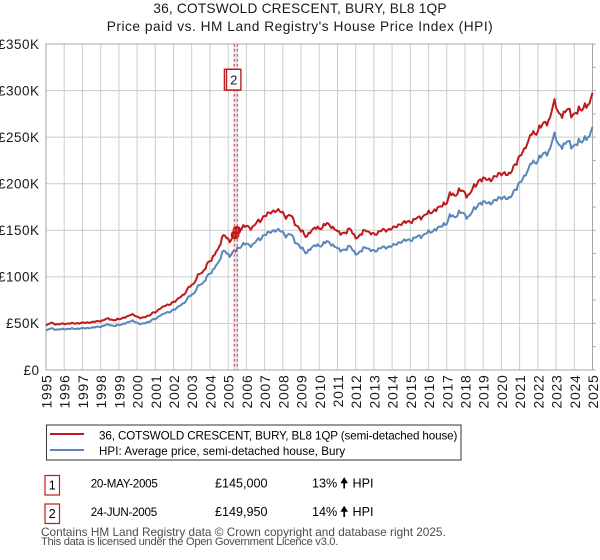  Describe the element at coordinates (119, 392) in the screenshot. I see `svg-text: 1999` at that location.